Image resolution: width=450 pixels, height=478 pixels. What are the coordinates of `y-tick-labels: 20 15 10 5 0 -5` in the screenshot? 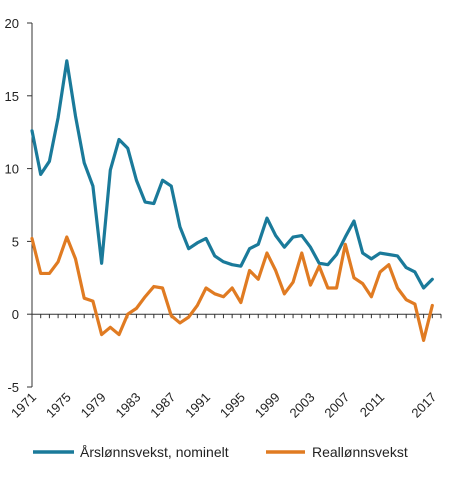 It's located at (12, 205).